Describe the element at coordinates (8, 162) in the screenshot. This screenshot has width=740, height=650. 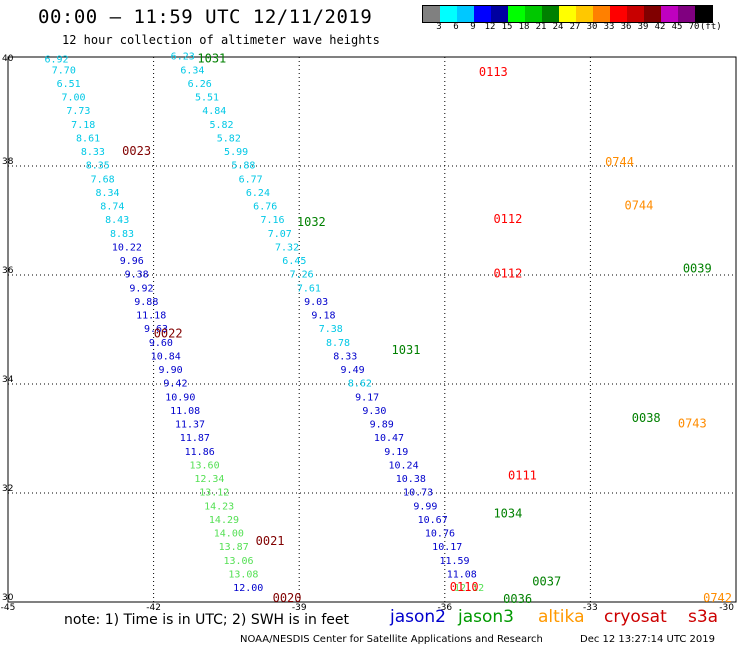
I see `y-tick-label: 38` at that location.